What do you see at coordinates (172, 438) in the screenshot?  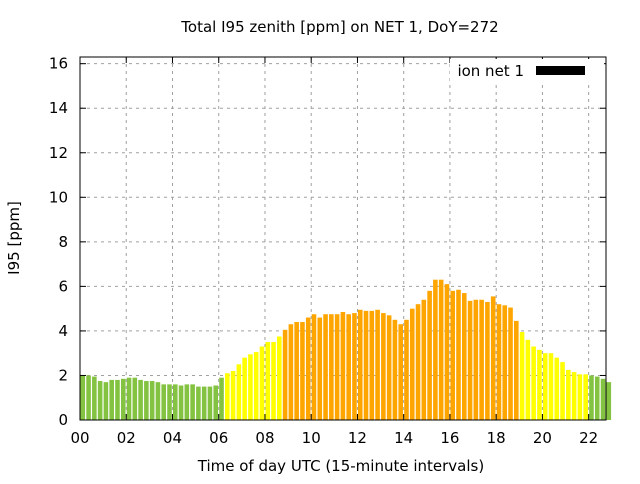 I see `x-tick-label: 04` at bounding box center [172, 438].